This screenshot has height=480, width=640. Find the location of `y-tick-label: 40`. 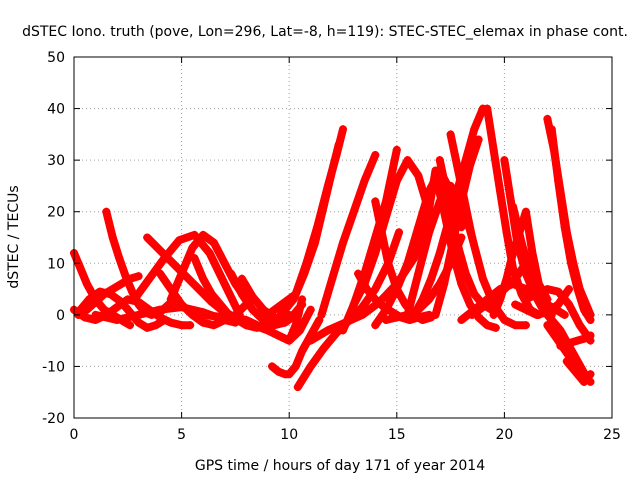

y-tick-label: 40 is located at coordinates (56, 110).